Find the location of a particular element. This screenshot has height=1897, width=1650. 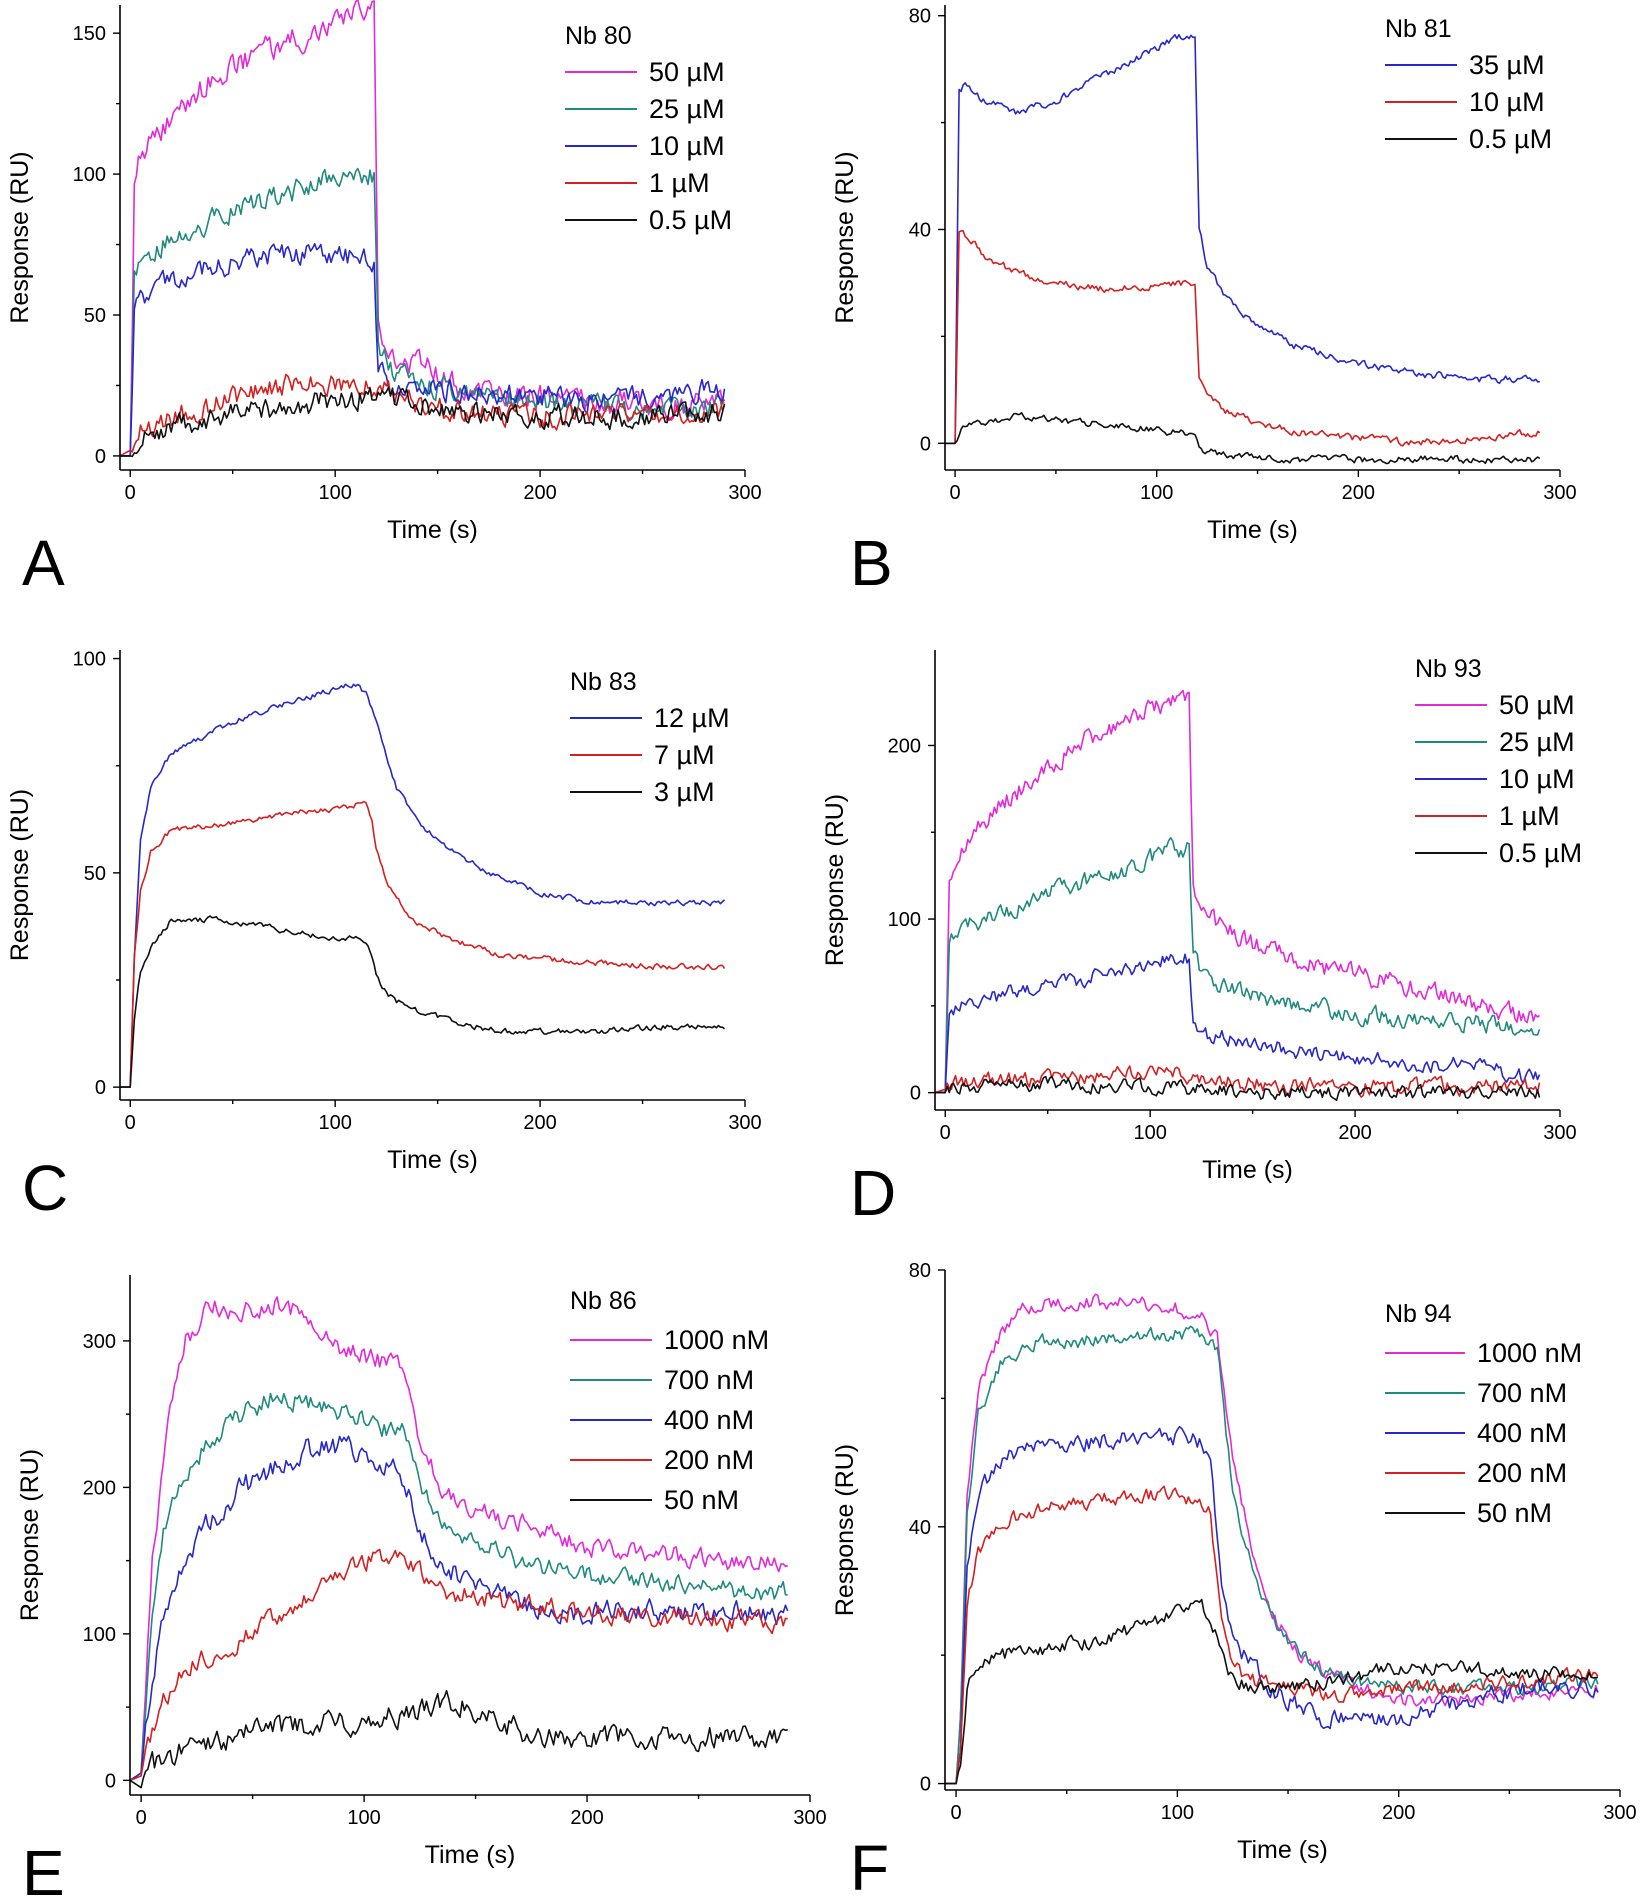

series-line-50-nm is located at coordinates (1271, 1691).